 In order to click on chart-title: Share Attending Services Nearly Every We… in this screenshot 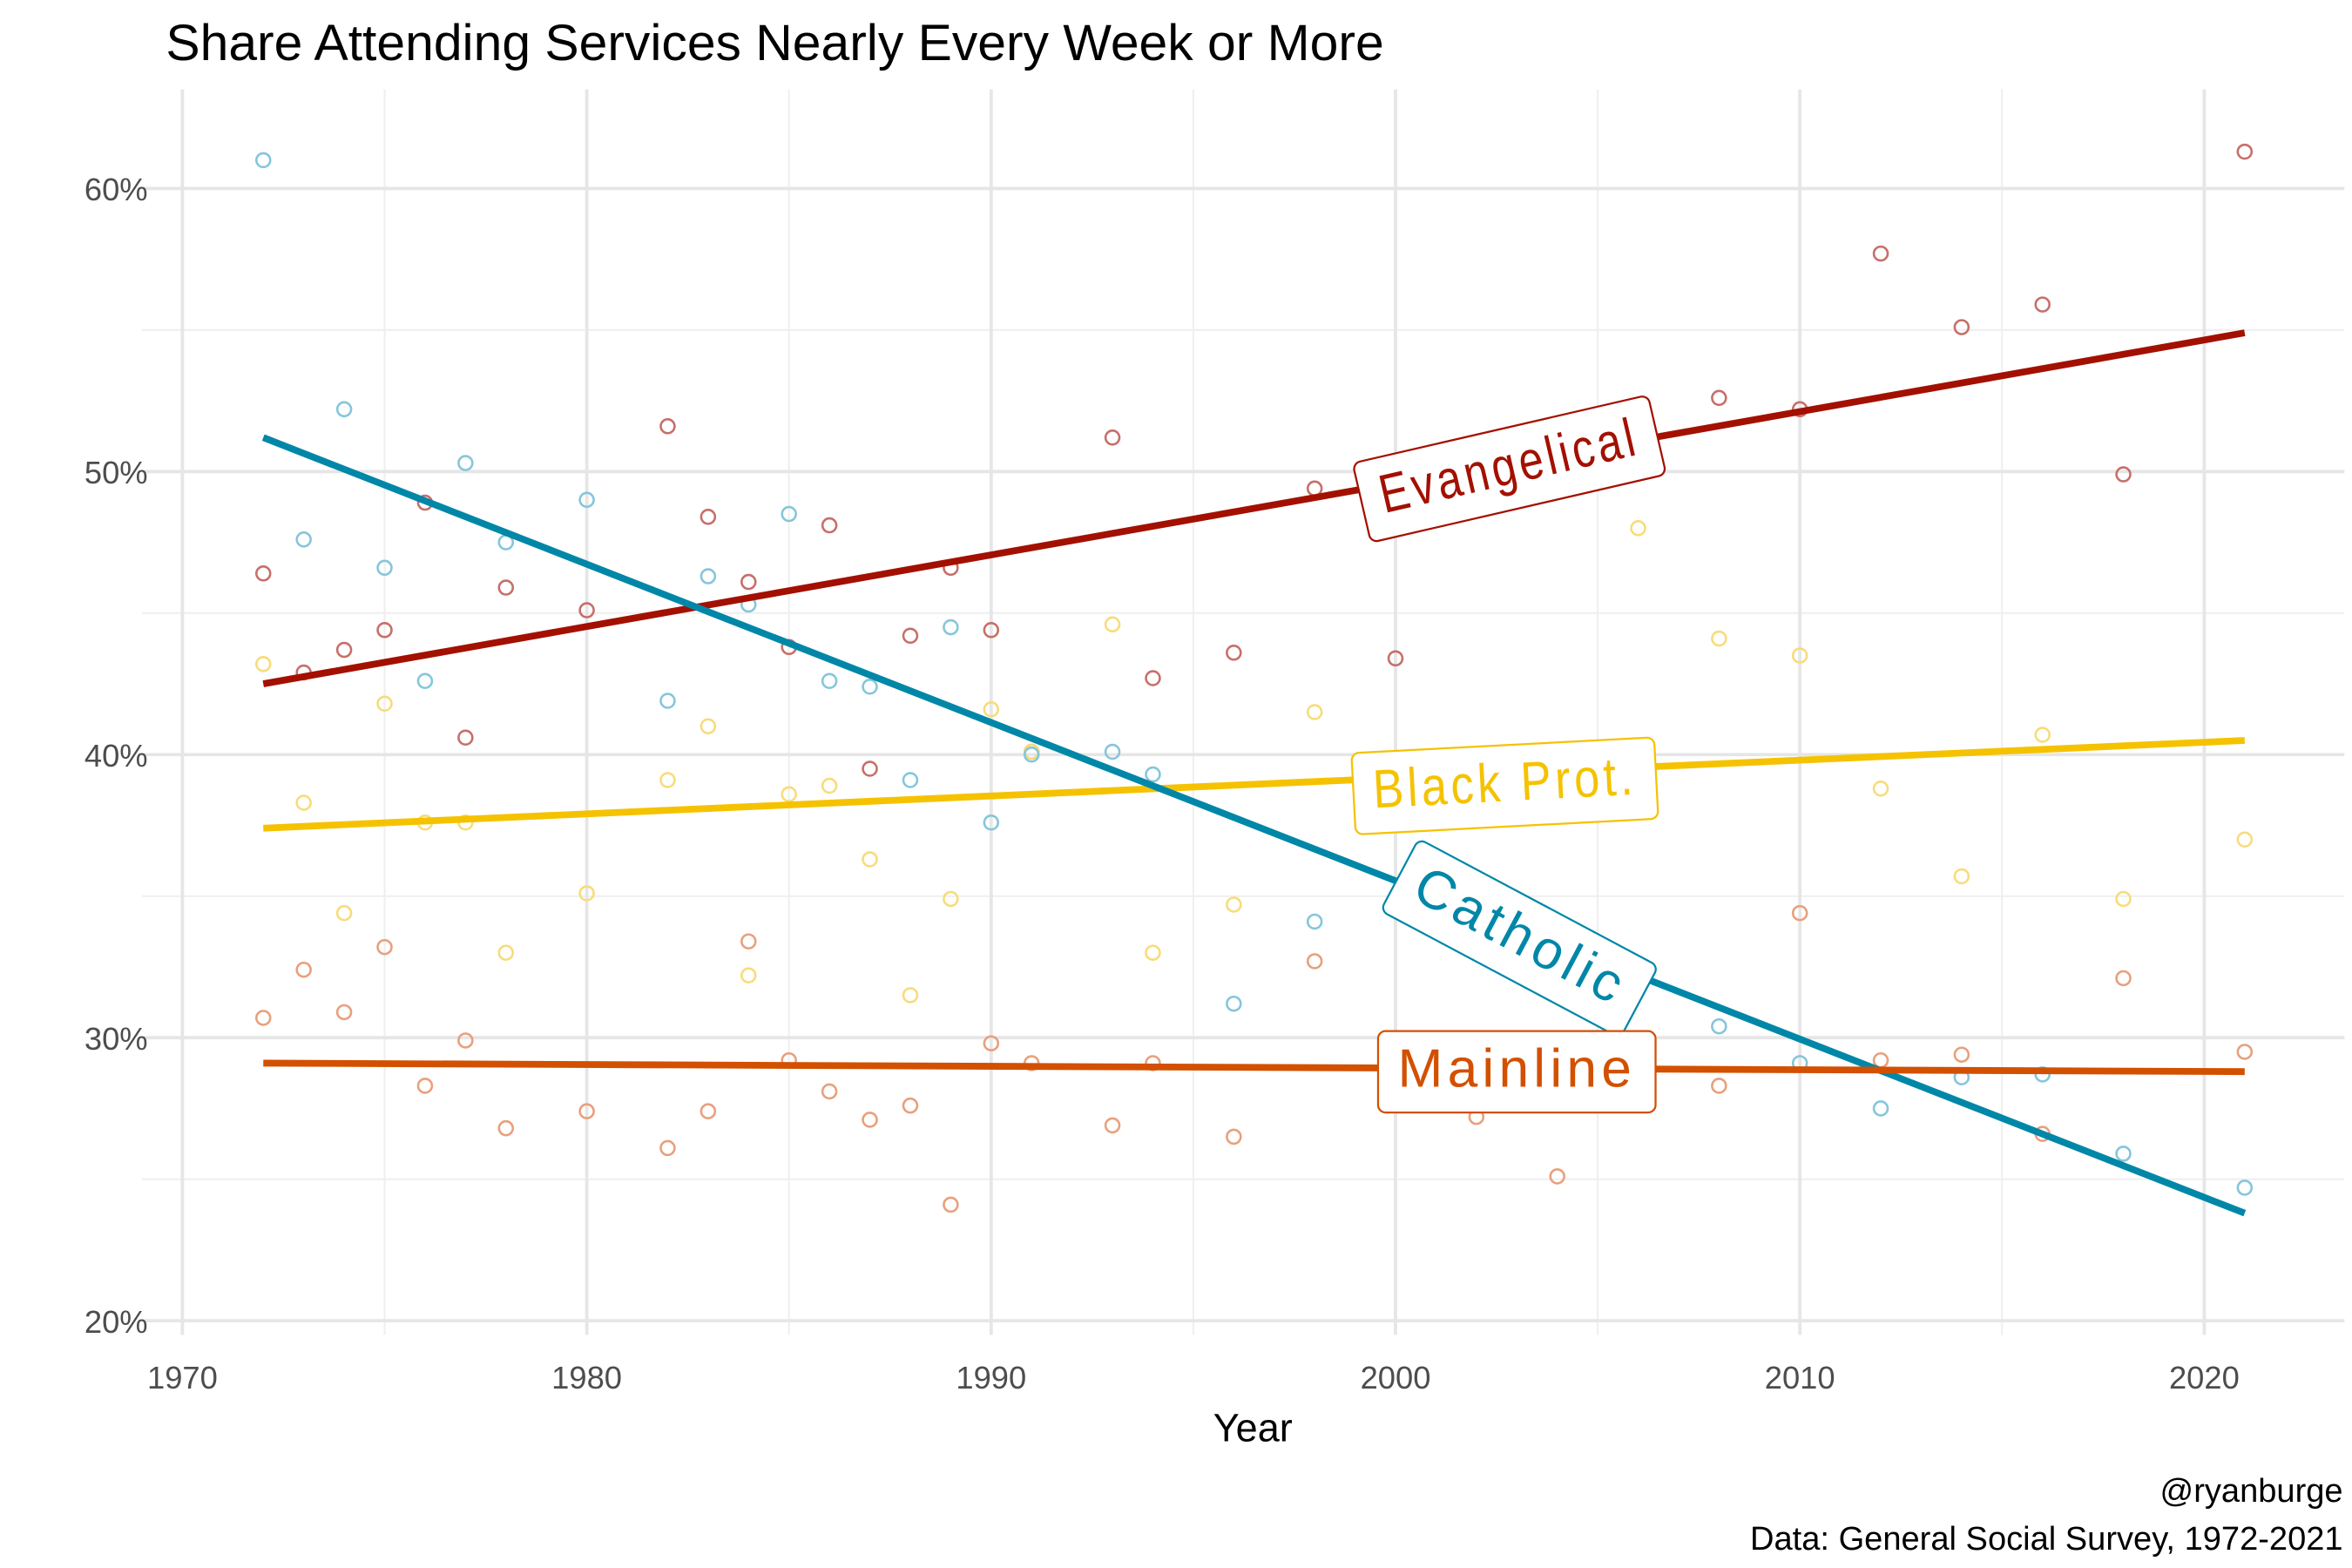, I will do `click(775, 43)`.